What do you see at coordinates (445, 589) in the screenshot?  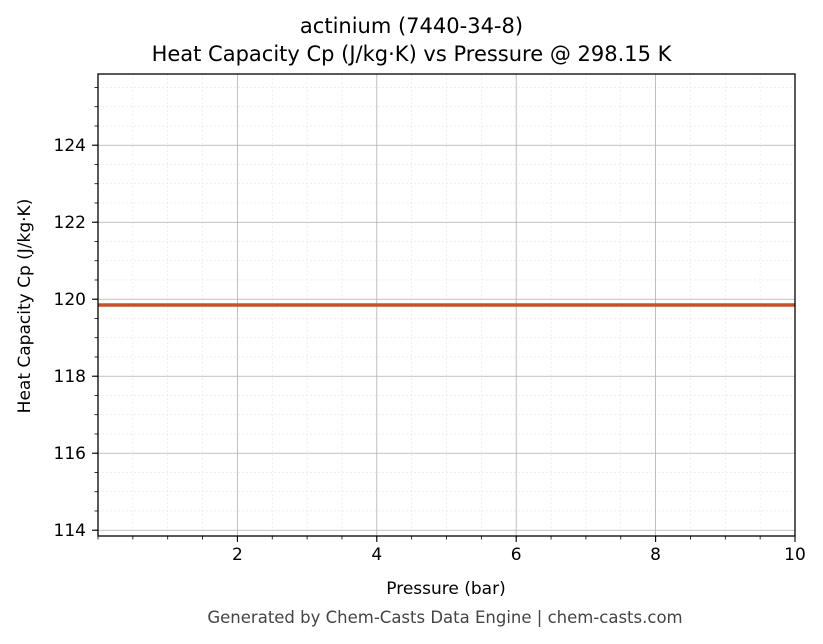 I see `x-axis-label: Pressure (bar)` at bounding box center [445, 589].